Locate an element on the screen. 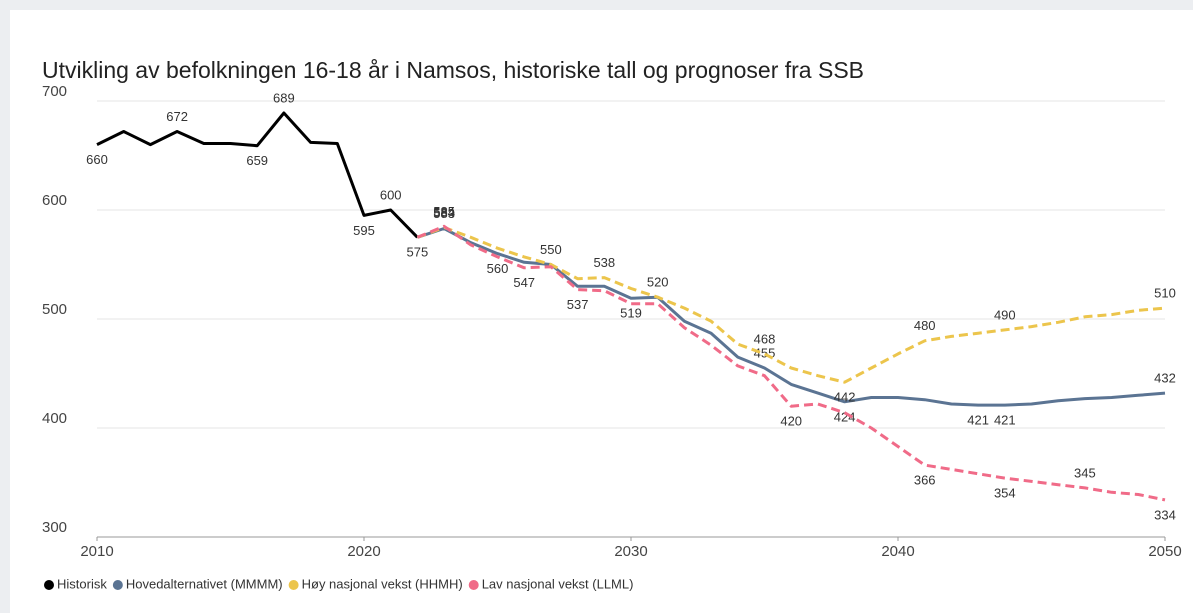  legend-label: Høy nasjonal vekst (HHMH) is located at coordinates (382, 583).